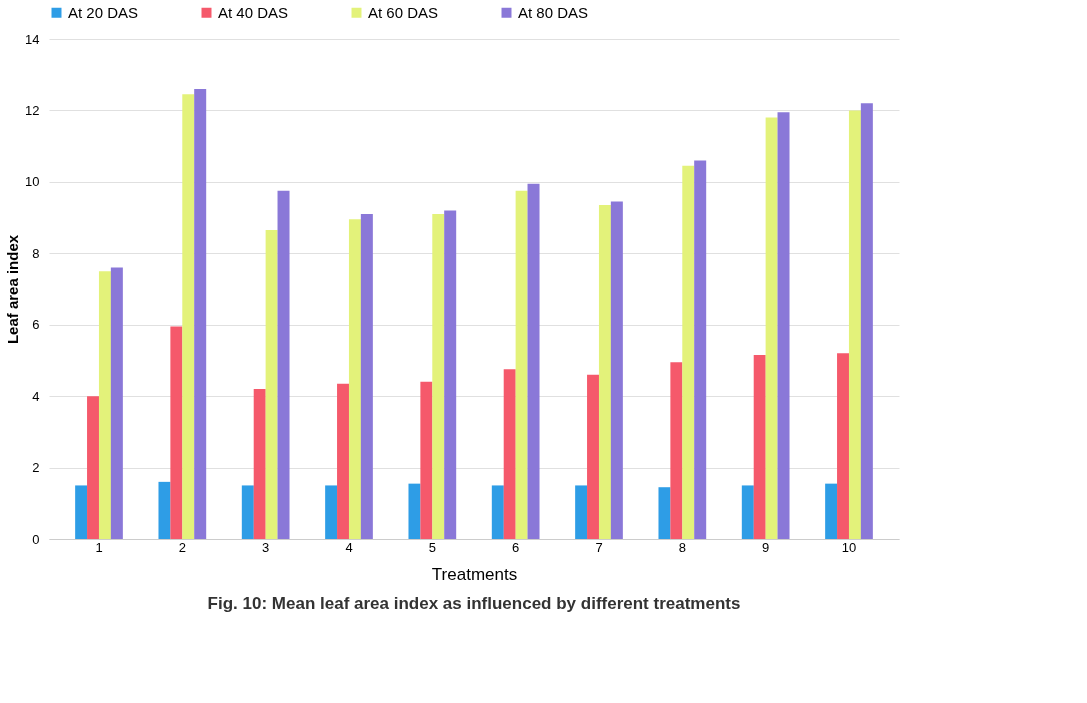 The height and width of the screenshot is (703, 1087). I want to click on y-tick-label: 10, so click(32, 182).